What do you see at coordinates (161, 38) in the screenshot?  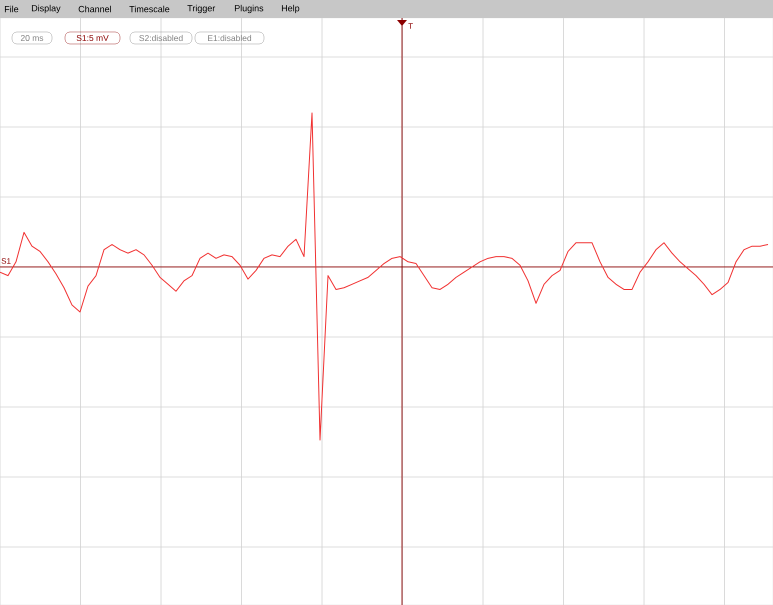 I see `text: S2:disabled` at bounding box center [161, 38].